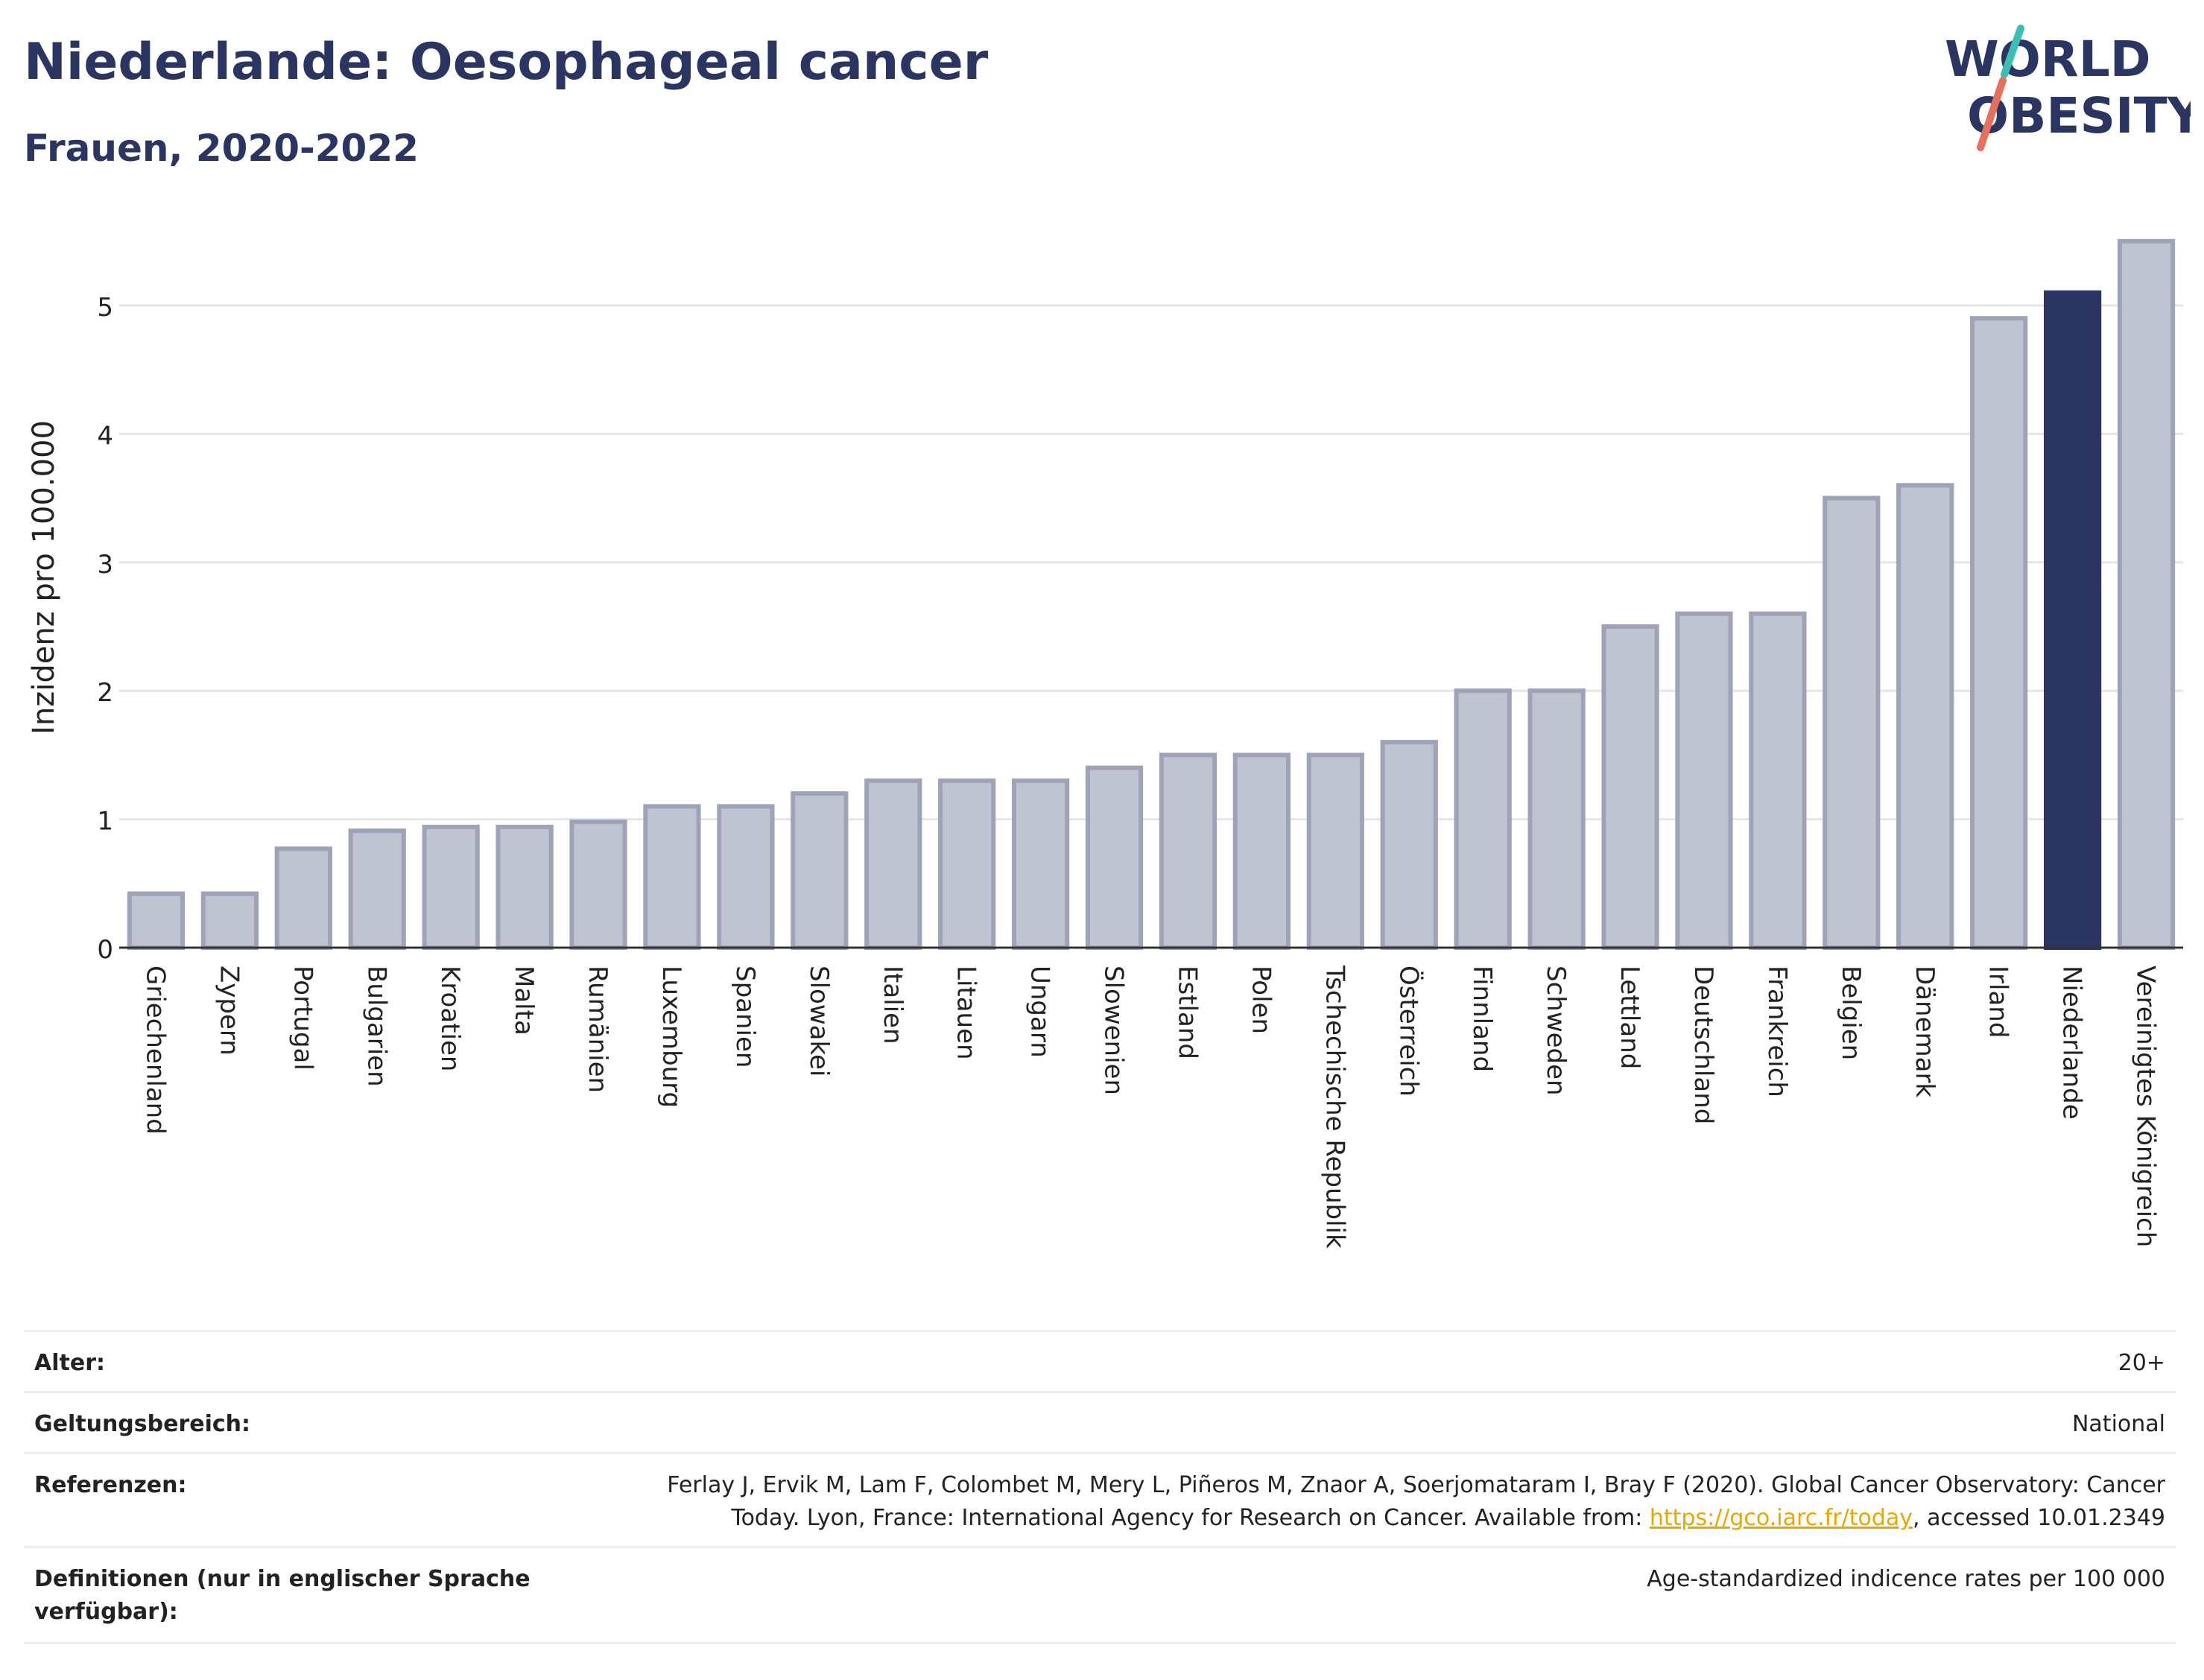  I want to click on logo-line2: OBESITY, so click(2079, 116).